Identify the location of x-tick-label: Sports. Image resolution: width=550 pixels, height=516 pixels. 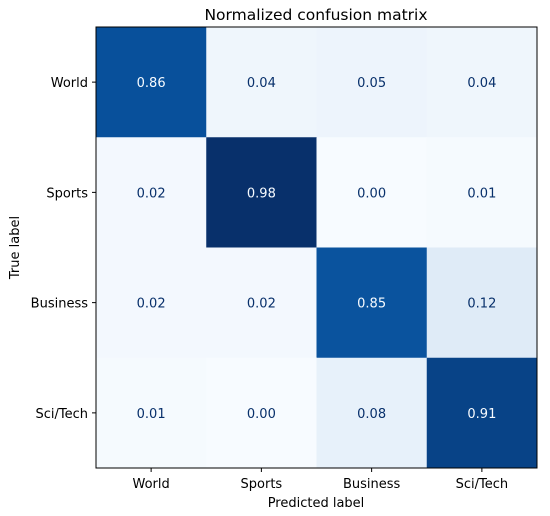
(262, 484).